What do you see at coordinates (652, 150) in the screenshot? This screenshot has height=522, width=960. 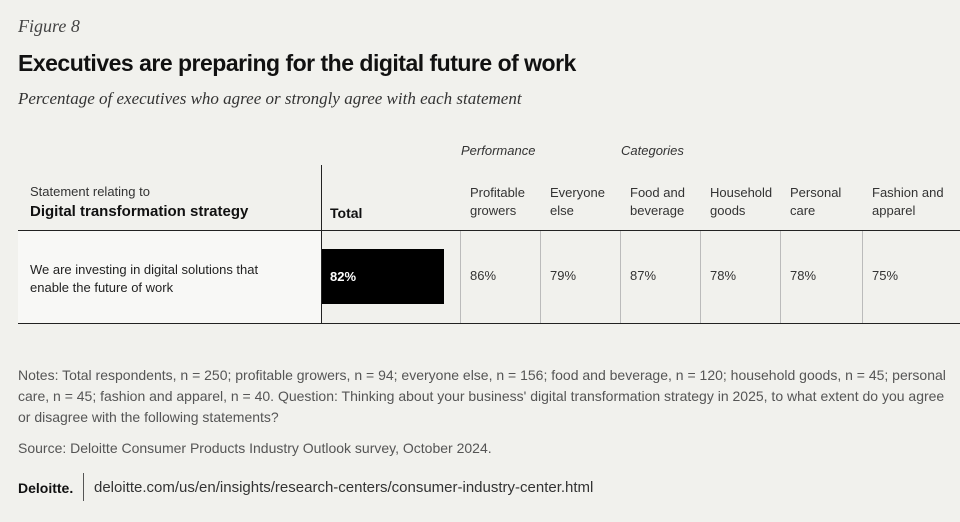 I see `group-header: Categories` at bounding box center [652, 150].